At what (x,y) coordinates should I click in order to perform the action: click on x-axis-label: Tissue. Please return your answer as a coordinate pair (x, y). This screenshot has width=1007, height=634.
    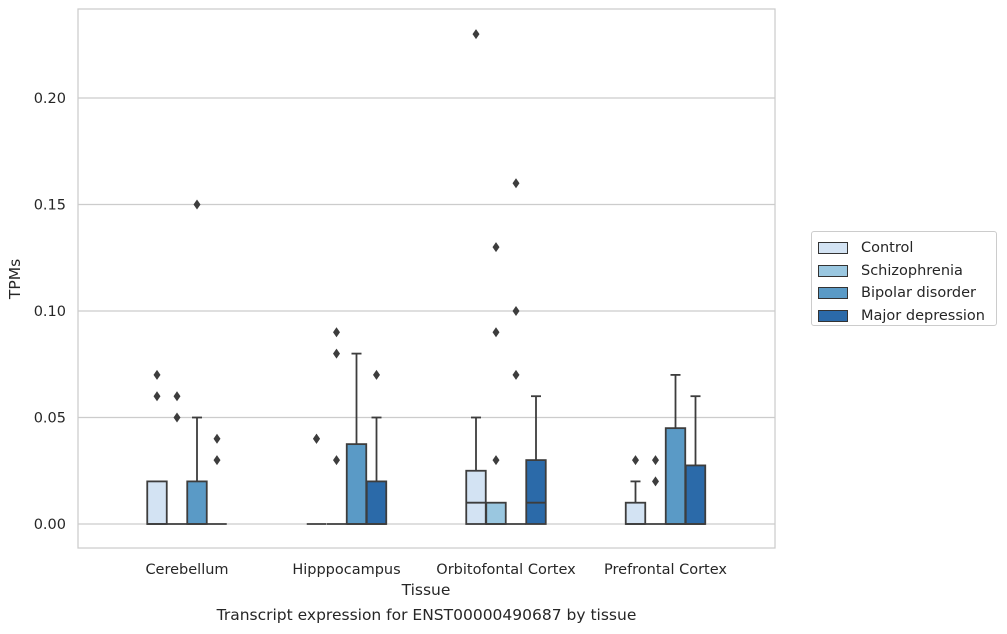
    Looking at the image, I should click on (426, 590).